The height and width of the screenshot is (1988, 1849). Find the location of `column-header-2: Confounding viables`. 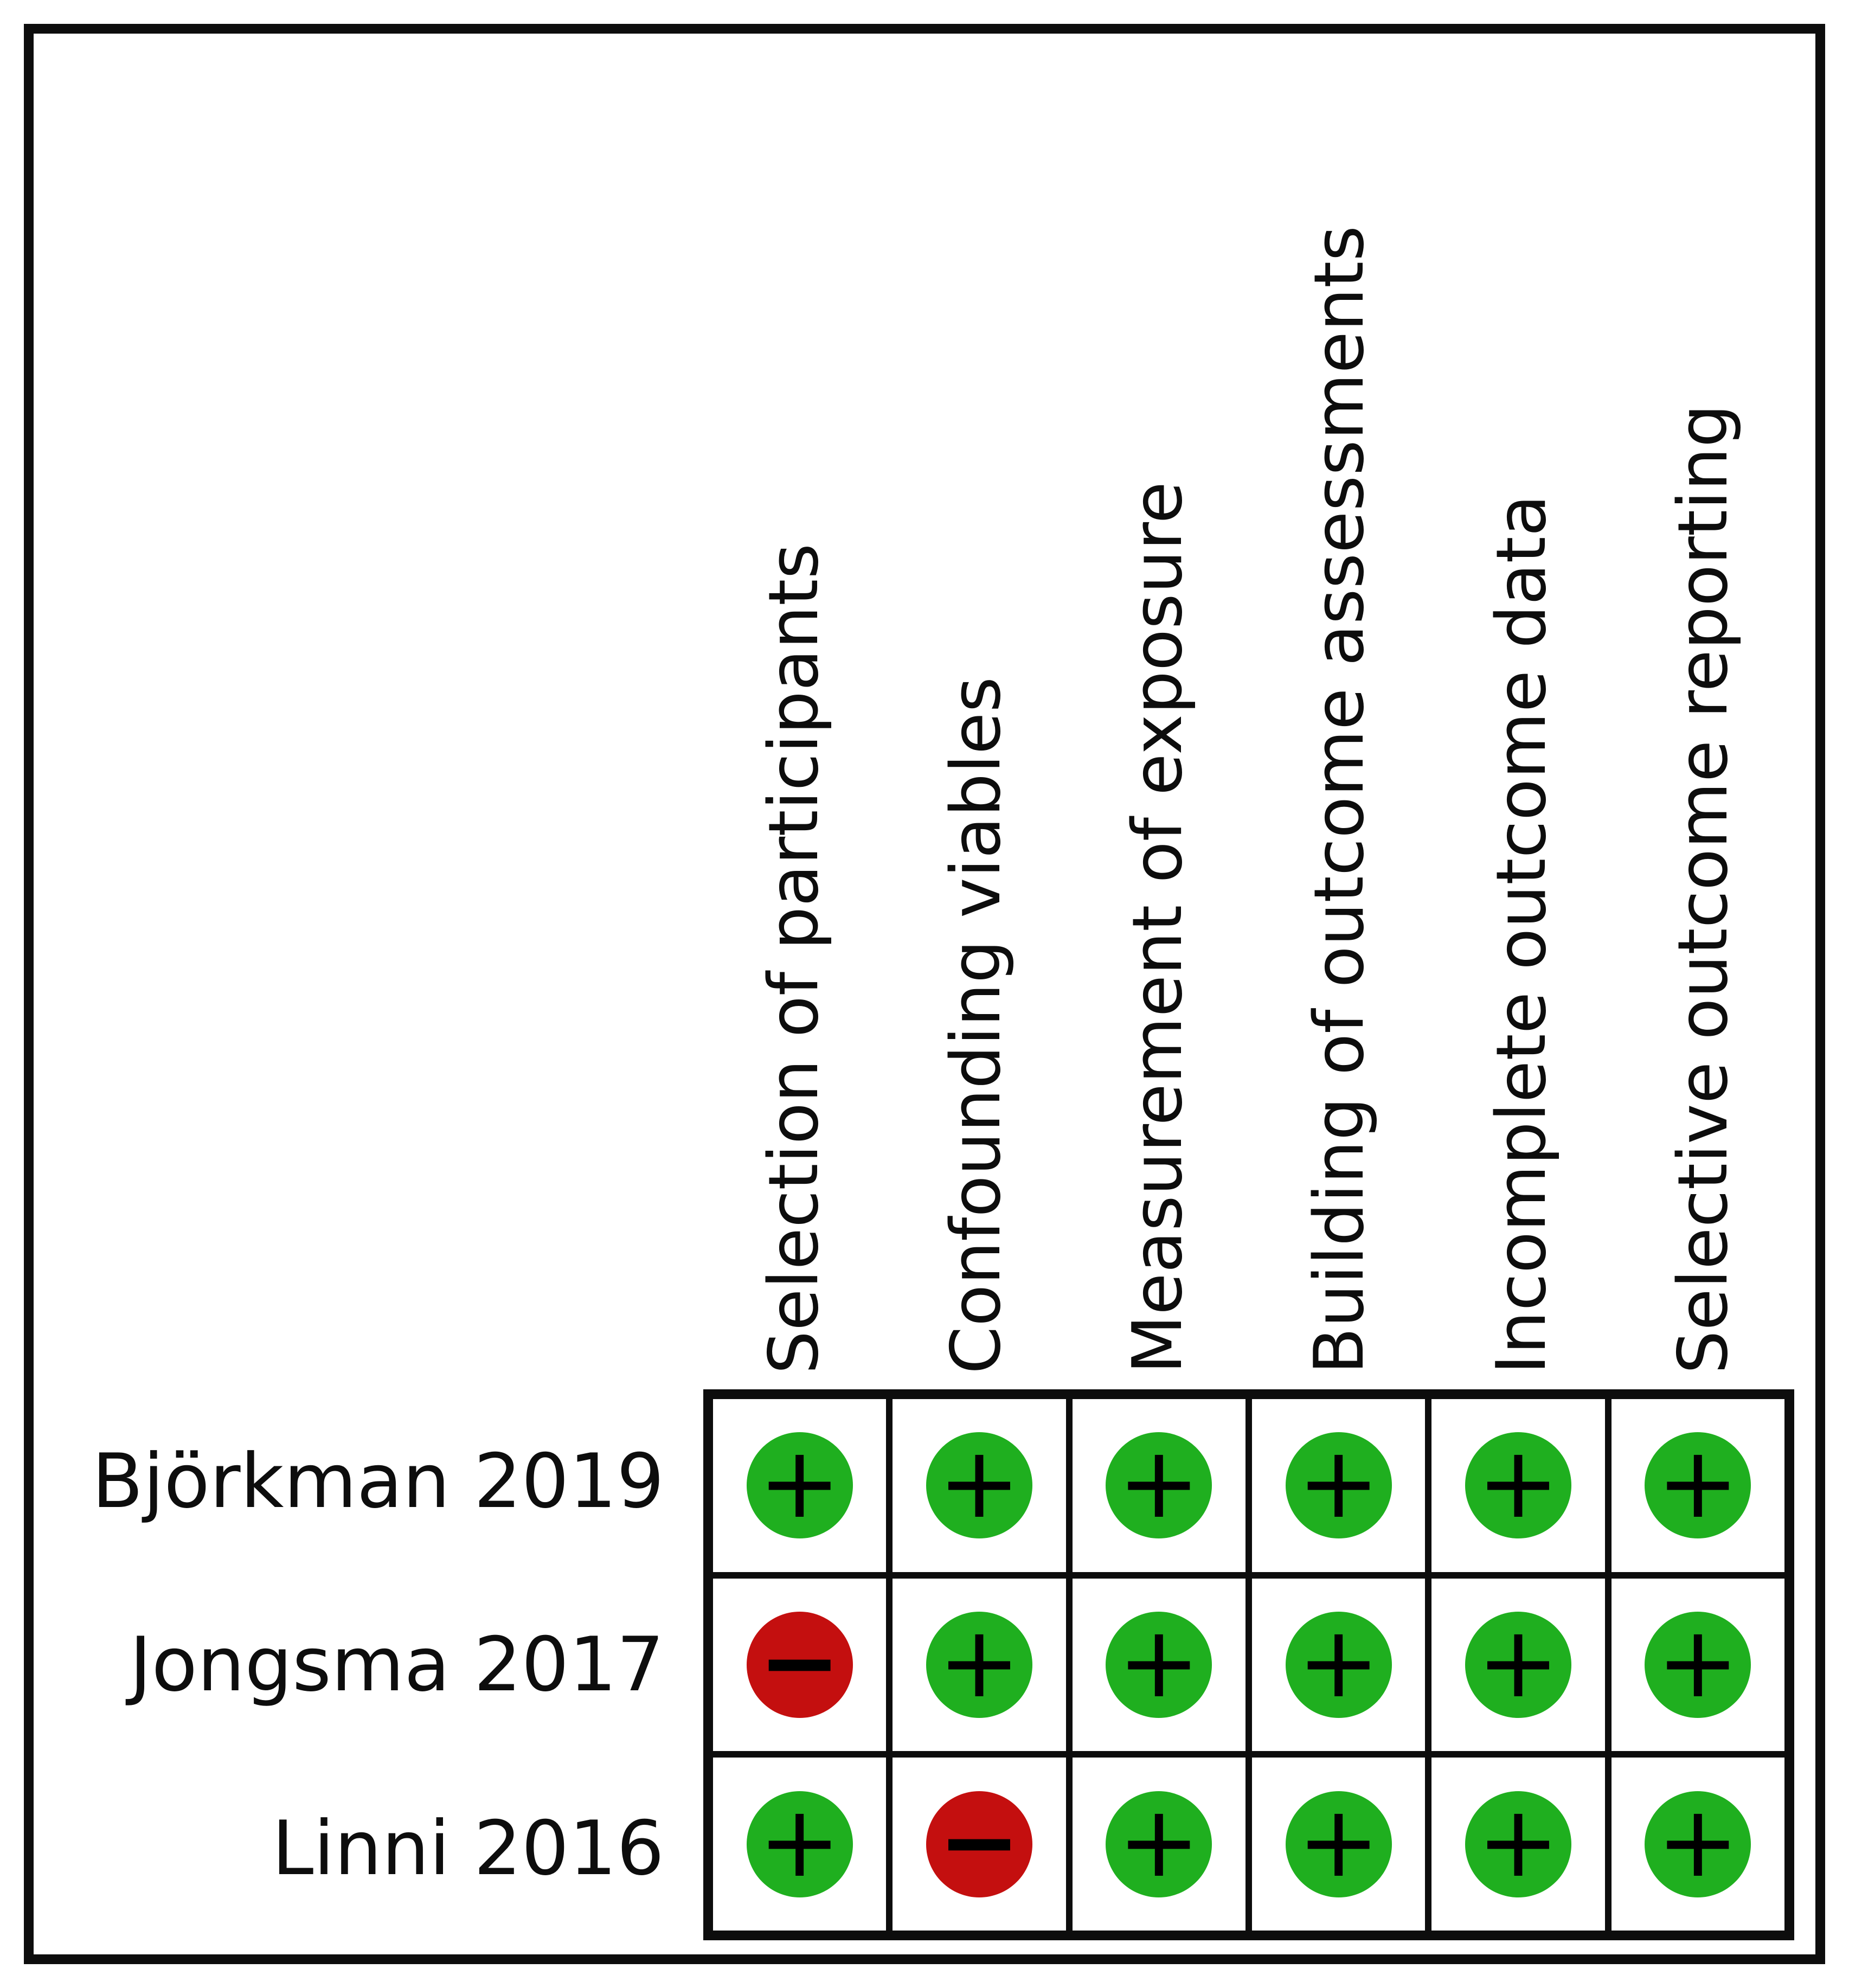

column-header-2: Confounding viables is located at coordinates (976, 728).